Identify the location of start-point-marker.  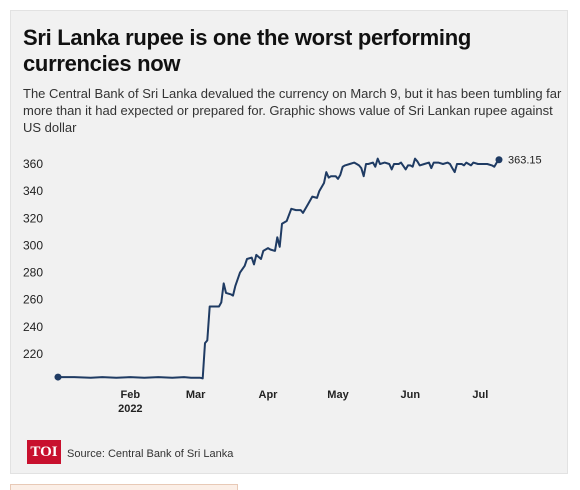
(58, 377).